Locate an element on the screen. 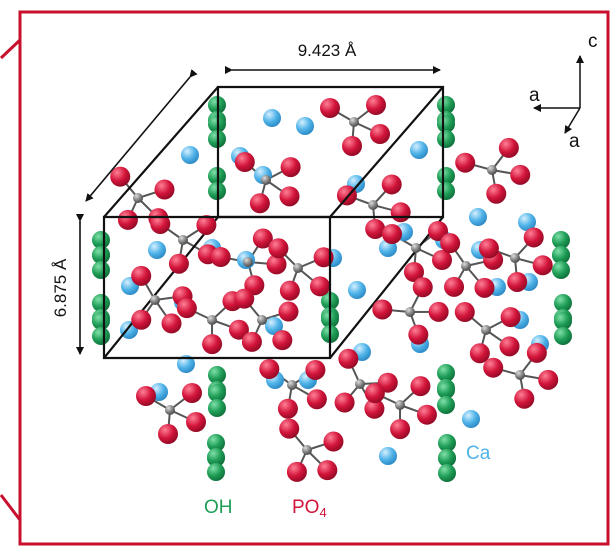 The height and width of the screenshot is (553, 616). legend-po4-label: PO4 is located at coordinates (309, 508).